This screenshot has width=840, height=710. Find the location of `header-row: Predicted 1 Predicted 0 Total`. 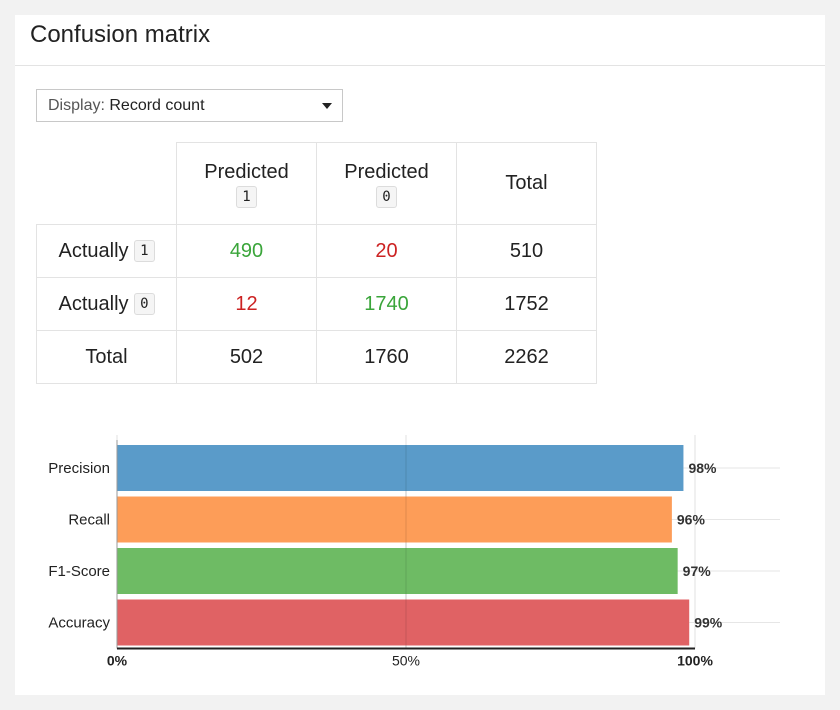

header-row: Predicted 1 Predicted 0 Total is located at coordinates (316, 183).